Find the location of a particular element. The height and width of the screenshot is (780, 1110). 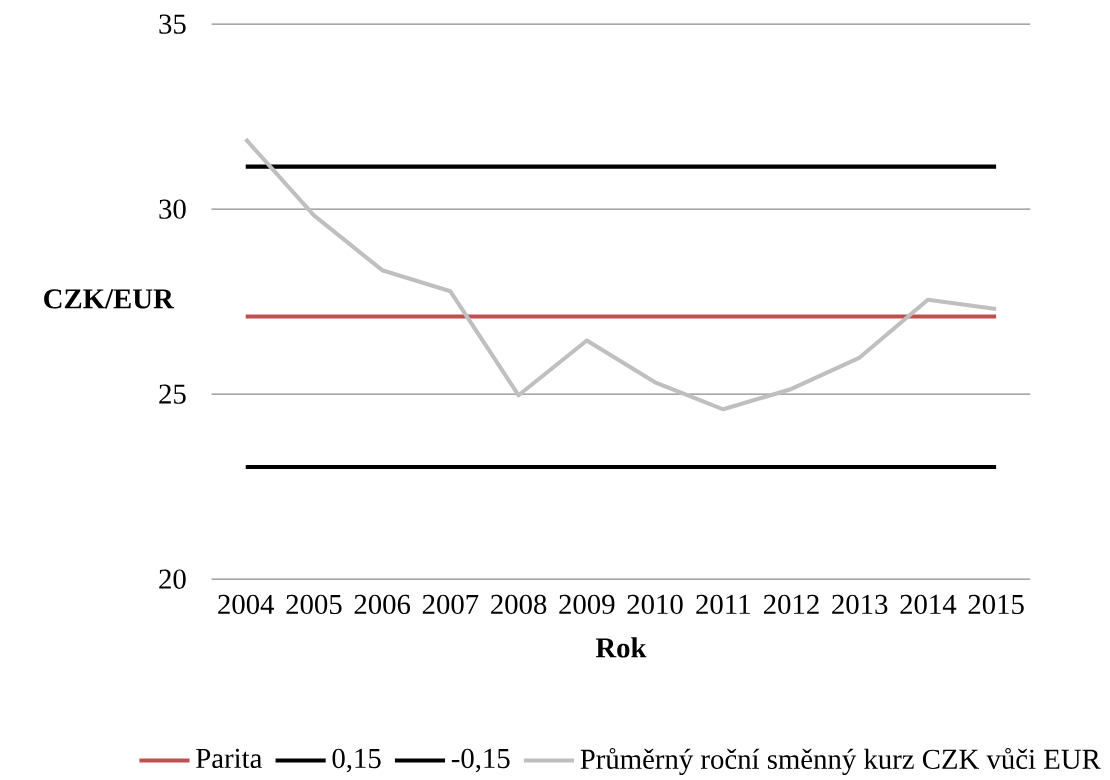

legend-label: Parita is located at coordinates (229, 758).